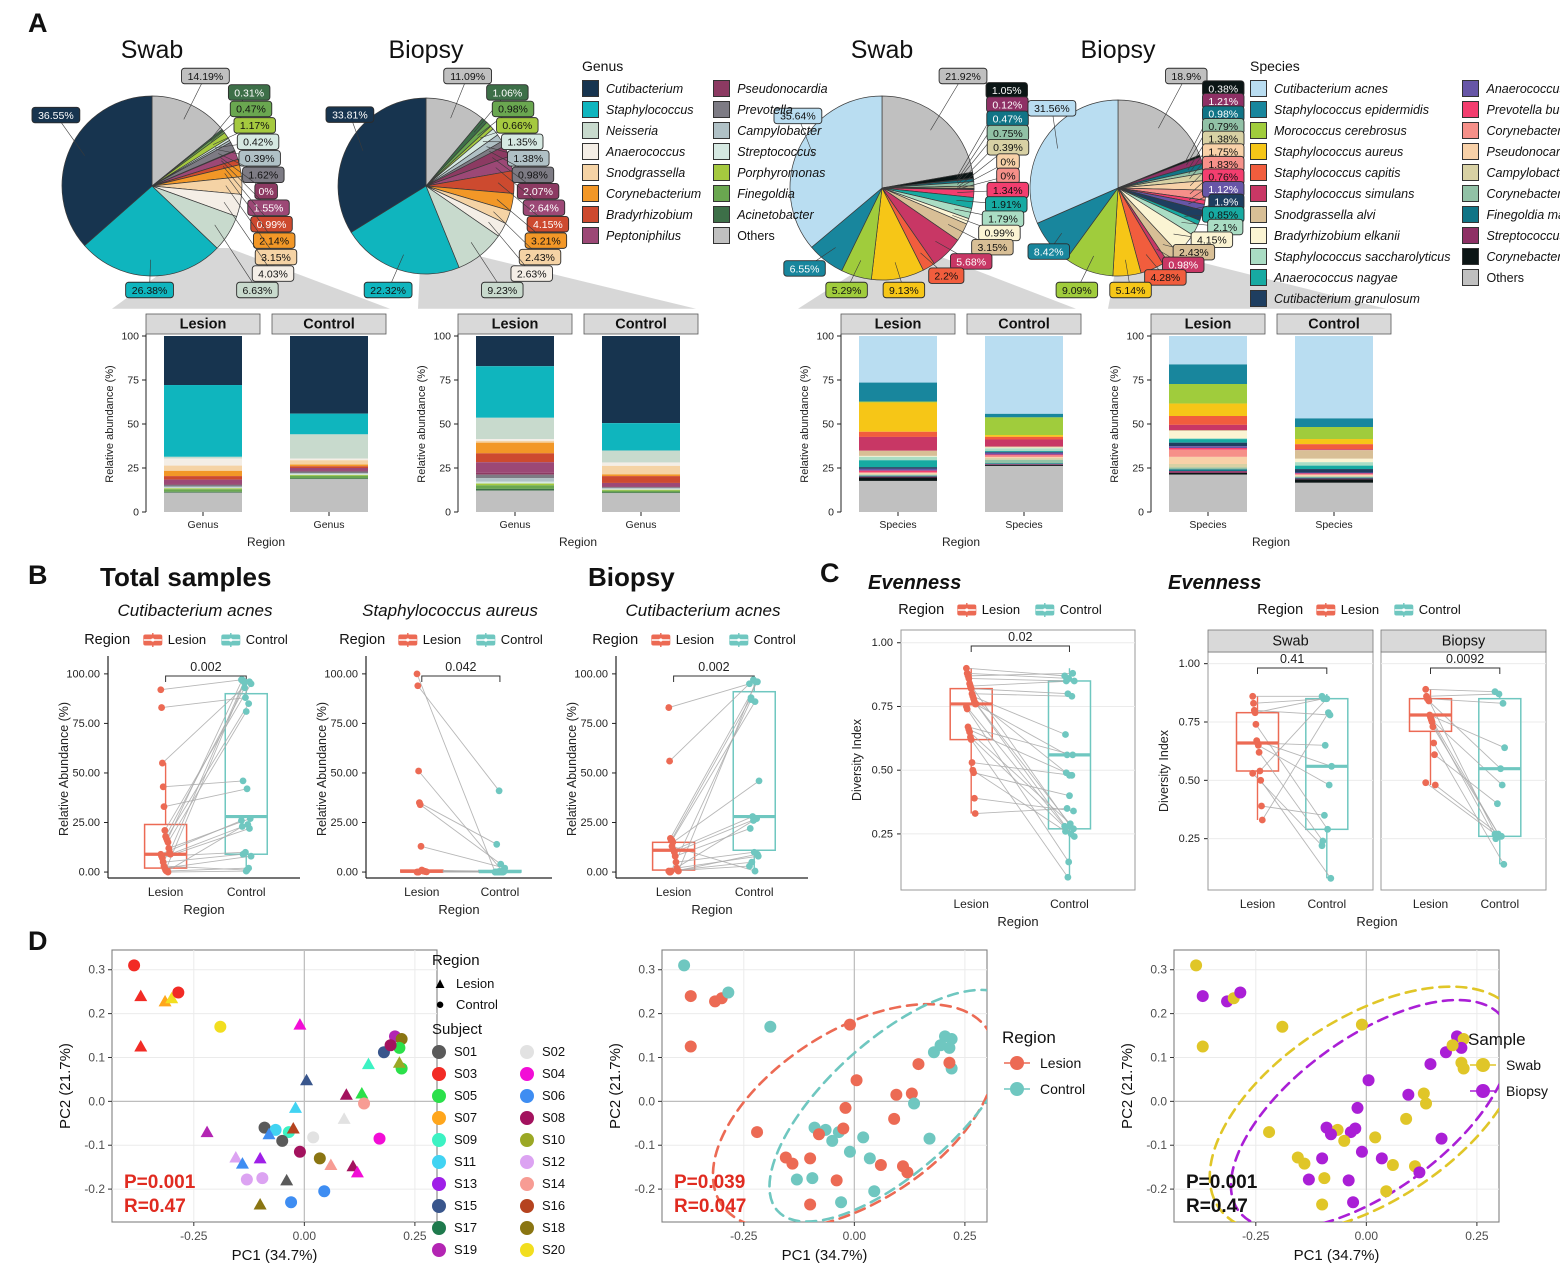 The width and height of the screenshot is (1560, 1286). What do you see at coordinates (904, 291) in the screenshot?
I see `pie-label-text: 9.13%` at bounding box center [904, 291].